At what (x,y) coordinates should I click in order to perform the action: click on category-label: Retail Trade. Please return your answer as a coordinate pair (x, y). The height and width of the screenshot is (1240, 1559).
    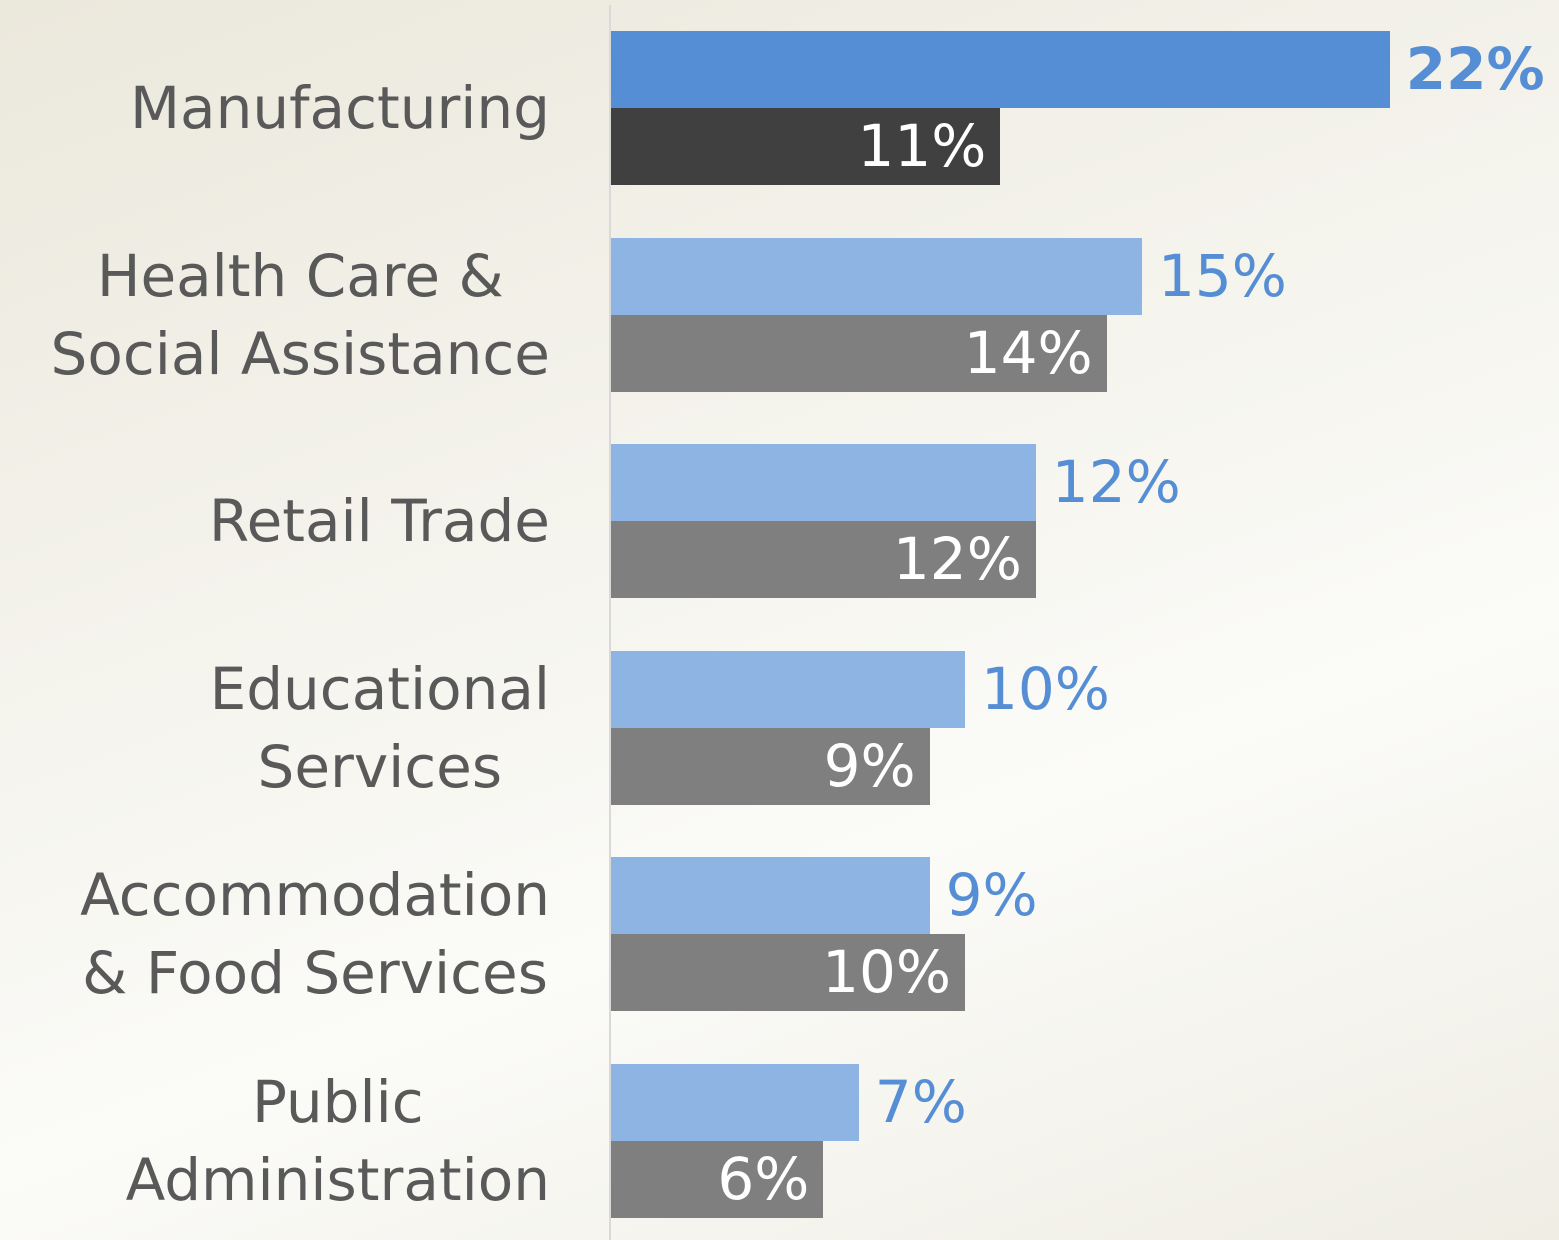
    Looking at the image, I should click on (379, 521).